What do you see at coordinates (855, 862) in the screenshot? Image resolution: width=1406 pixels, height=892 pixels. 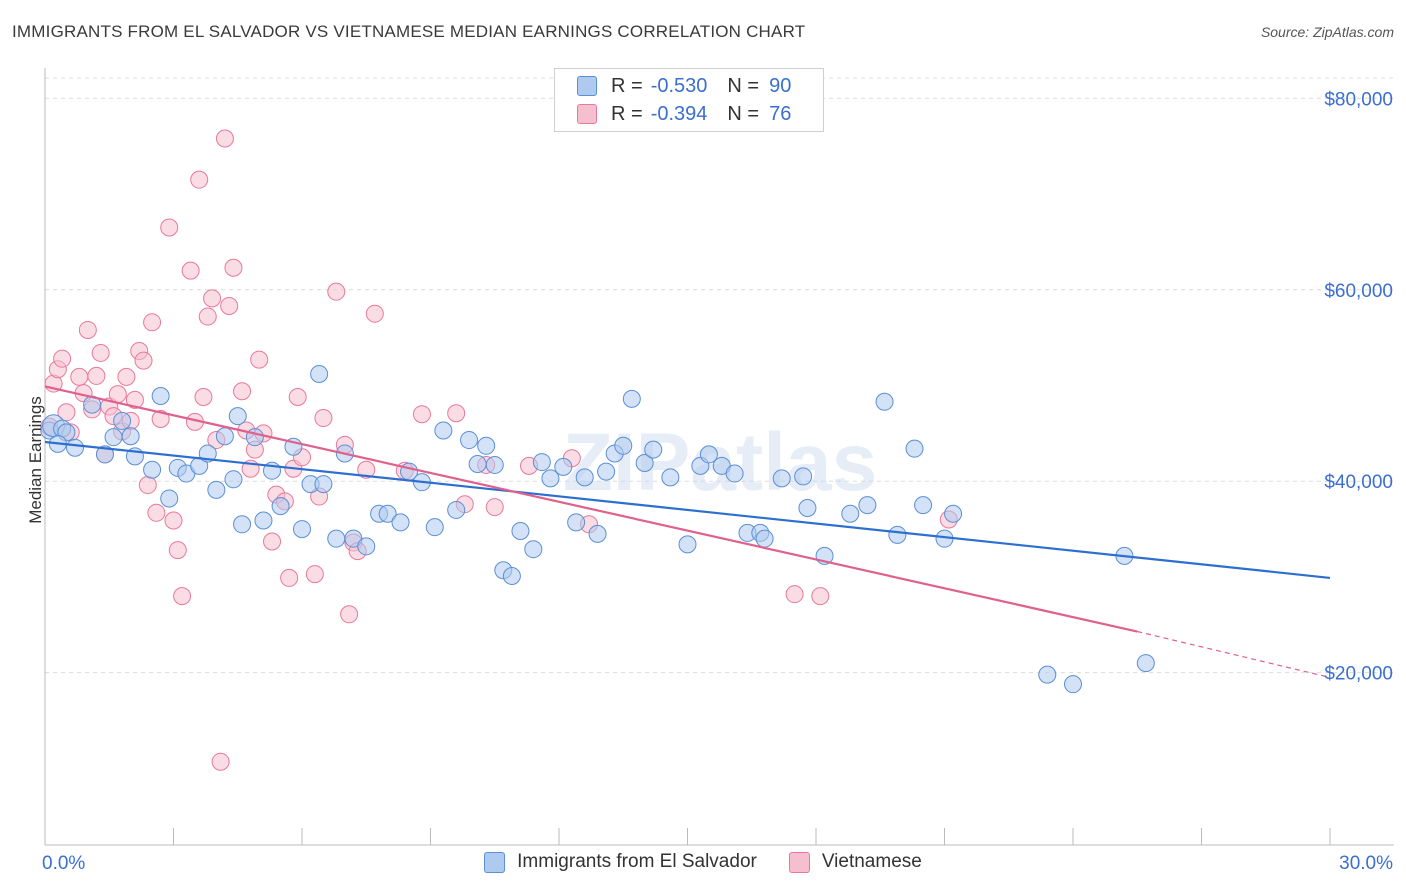 I see `legend-item-vietnamese: Vietnamese` at bounding box center [855, 862].